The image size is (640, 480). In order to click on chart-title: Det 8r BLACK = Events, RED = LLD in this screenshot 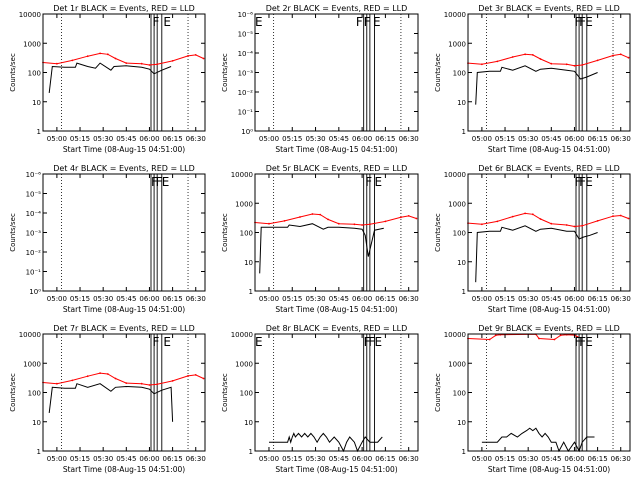, I will do `click(337, 328)`.